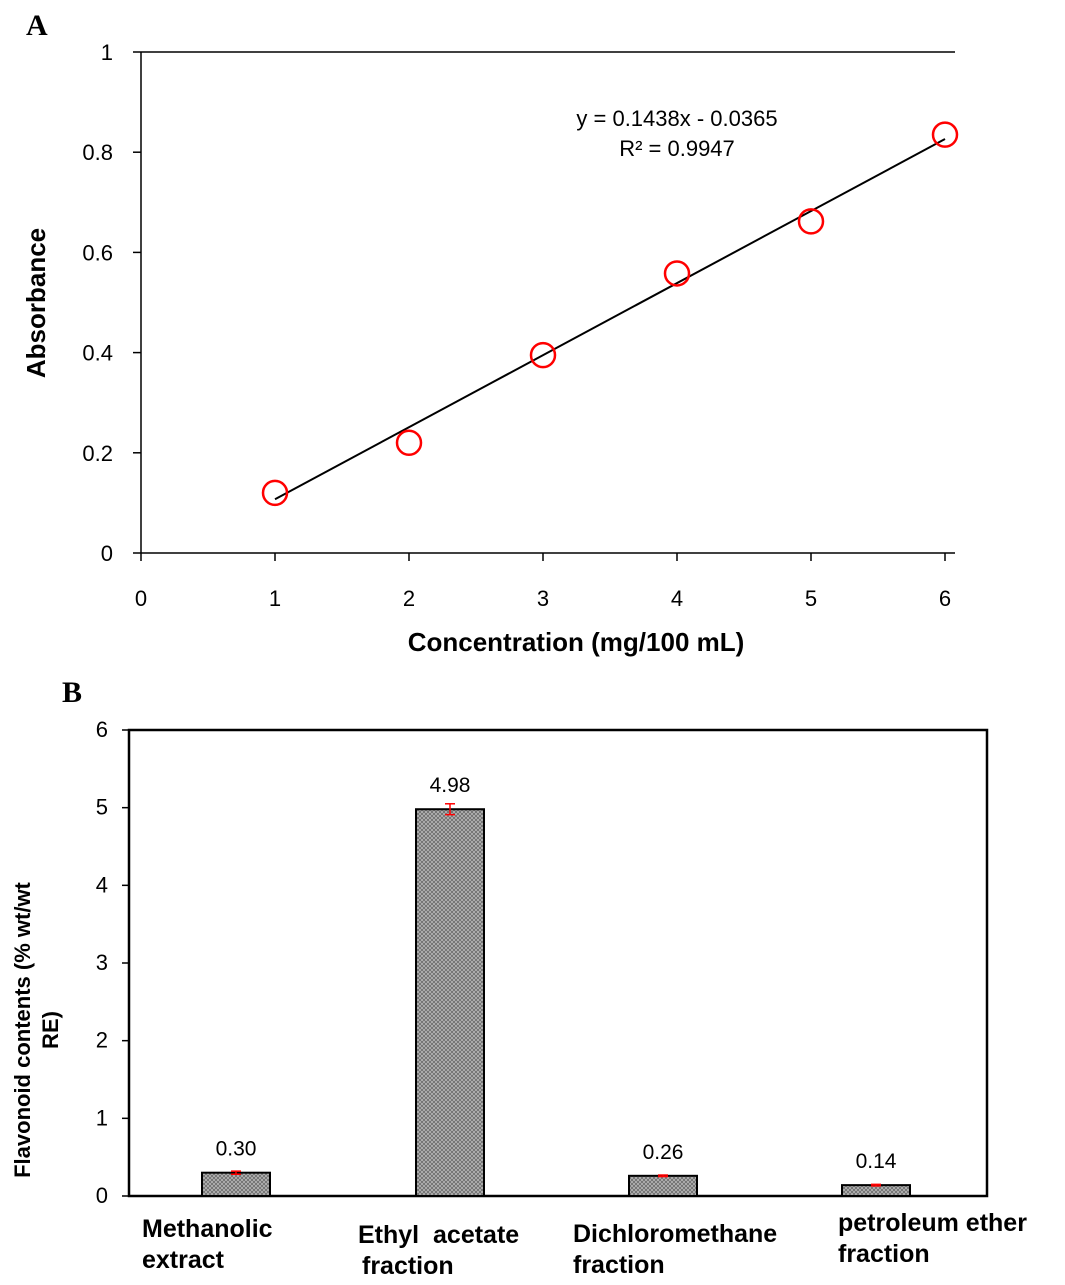 The height and width of the screenshot is (1285, 1065). I want to click on x-tick-label: 6, so click(945, 598).